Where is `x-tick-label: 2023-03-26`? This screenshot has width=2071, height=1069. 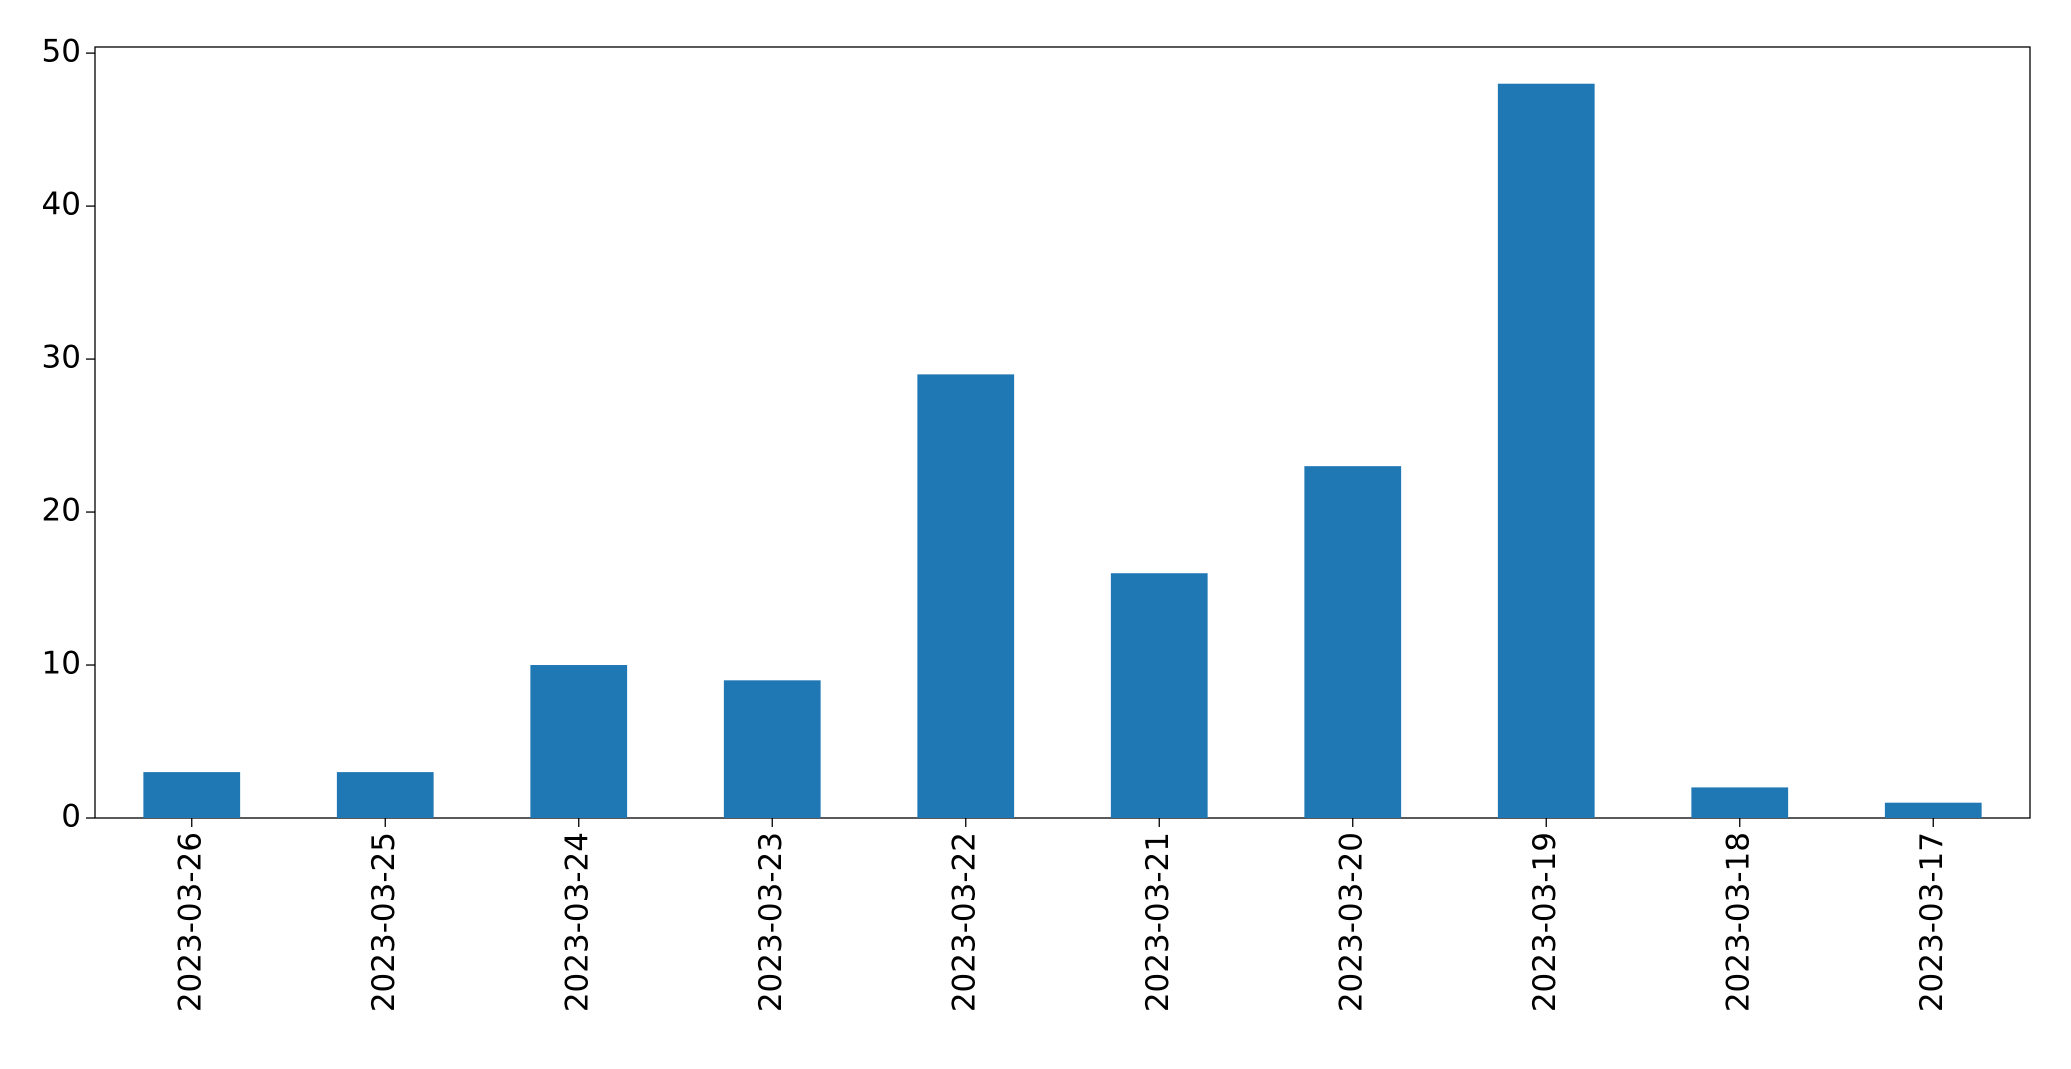 x-tick-label: 2023-03-26 is located at coordinates (190, 922).